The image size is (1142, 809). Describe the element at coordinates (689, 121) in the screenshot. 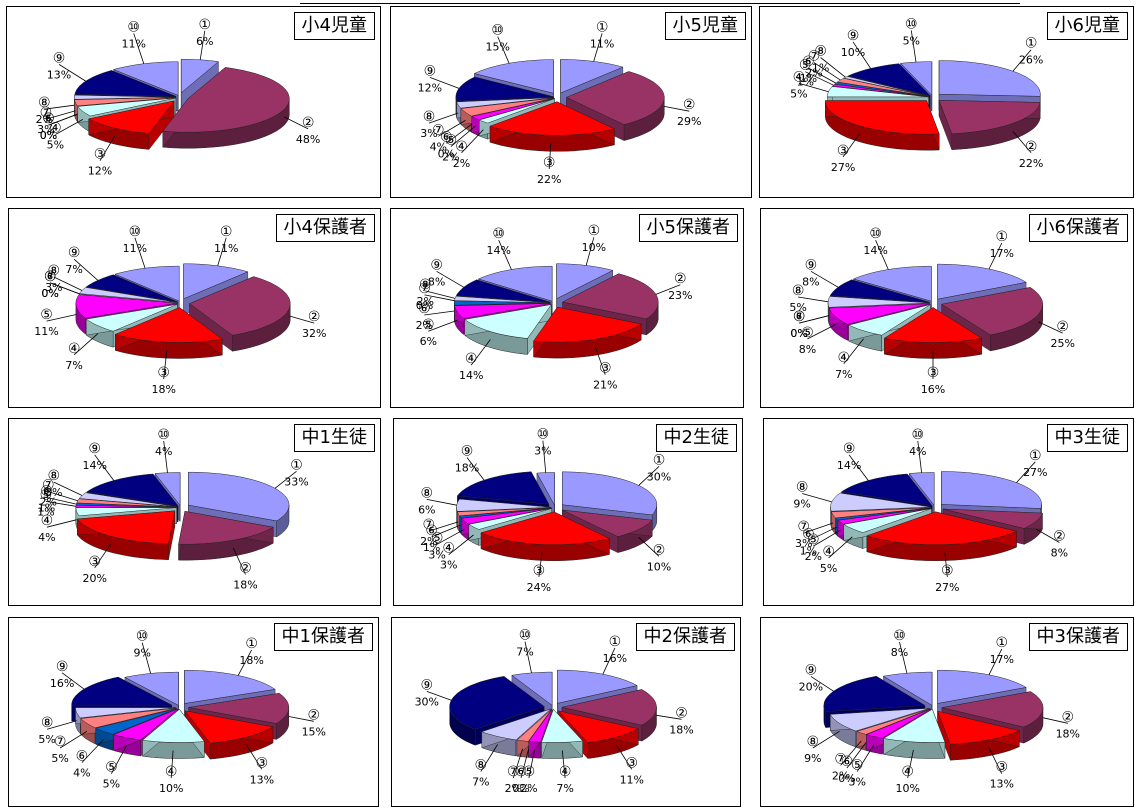

I see `slice-percent-label: 29%` at that location.